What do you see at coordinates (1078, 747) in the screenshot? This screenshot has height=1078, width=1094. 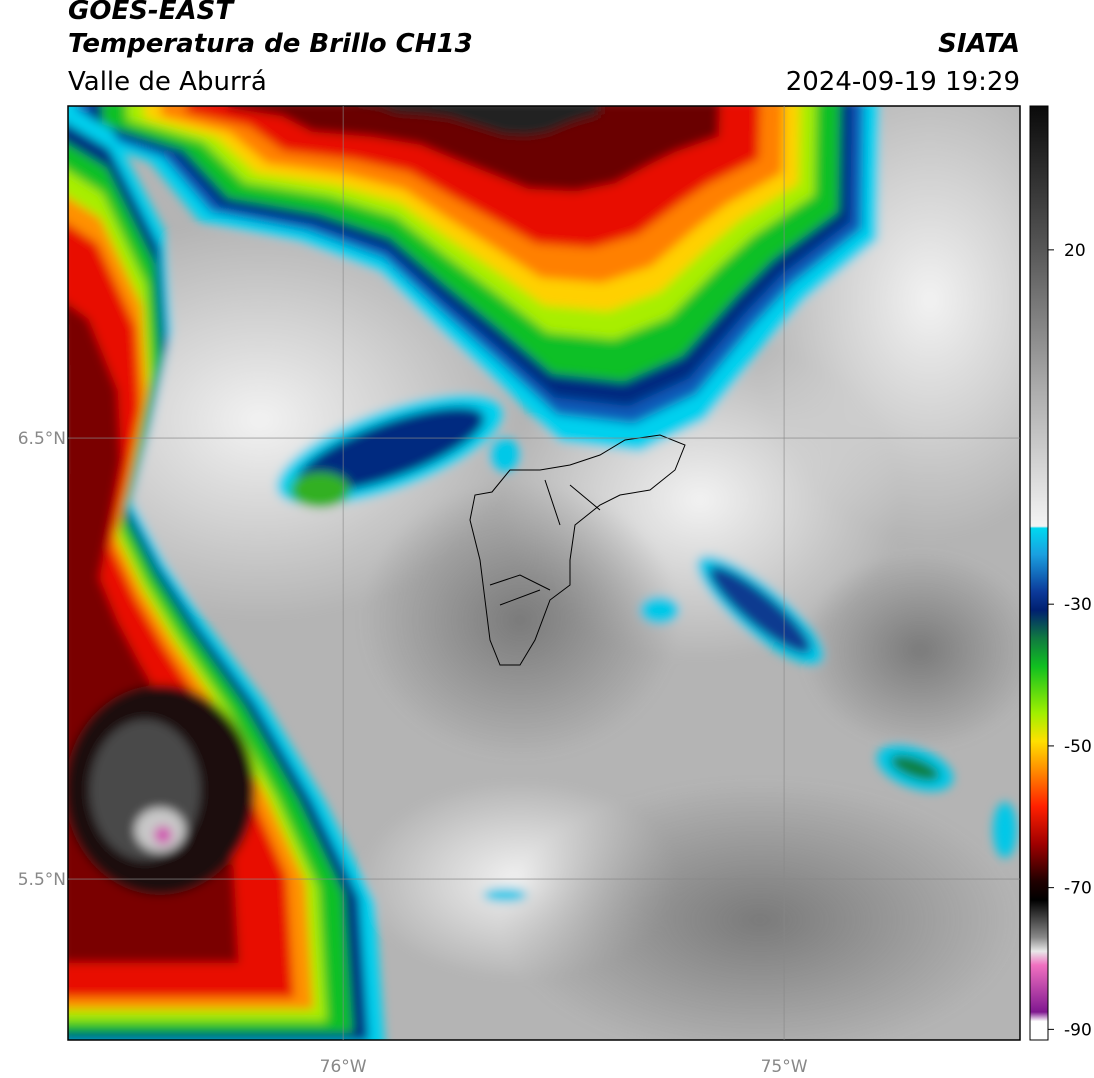 I see `colorbar-tick-label: -50` at bounding box center [1078, 747].